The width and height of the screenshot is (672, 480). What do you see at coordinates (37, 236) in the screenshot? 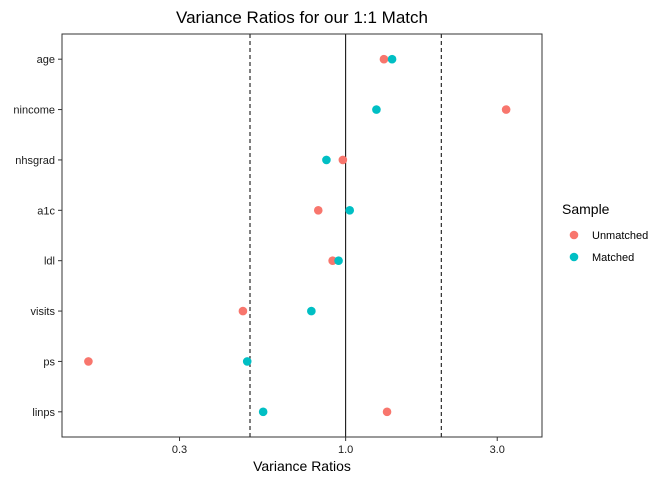
I see `y-axis-ticks: age nincome nhsgrad a1c ldl visits ps linps` at bounding box center [37, 236].